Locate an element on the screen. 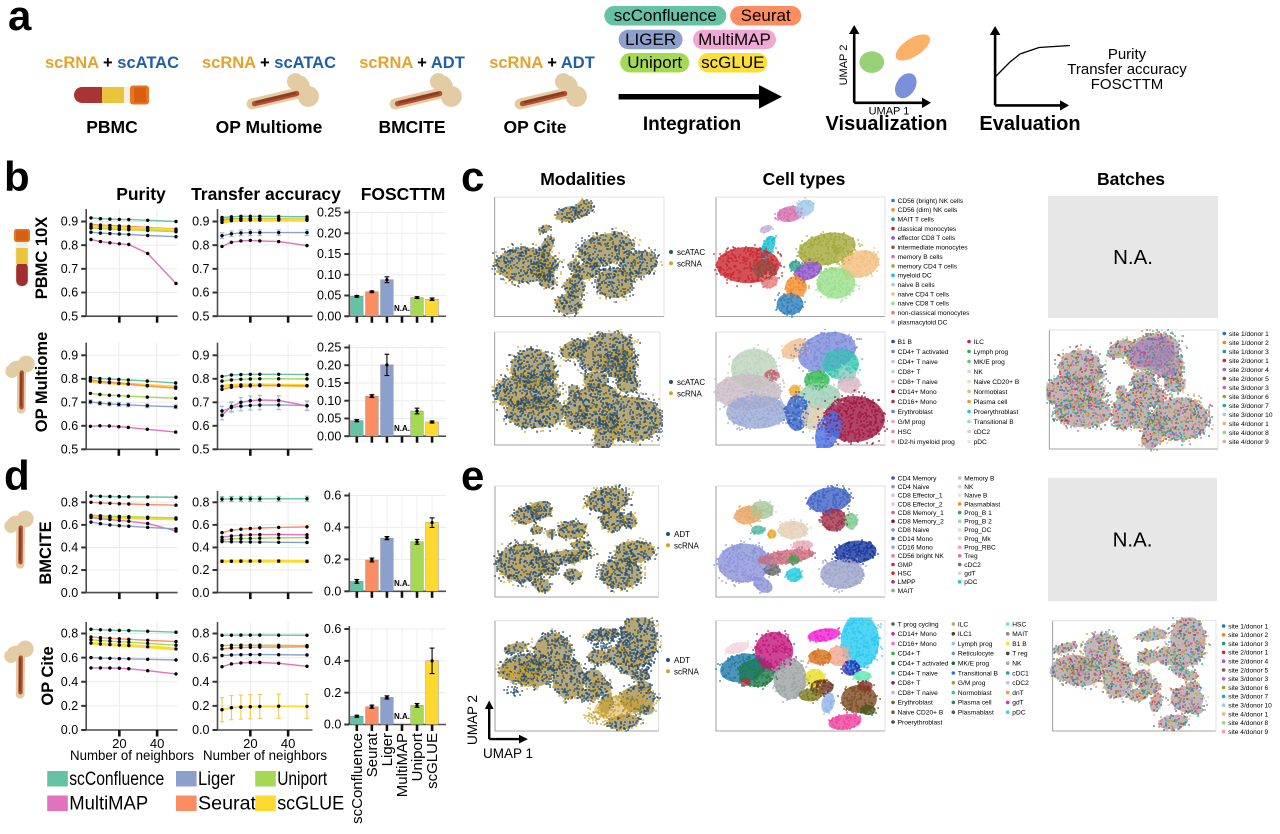  svg-text: naive B cells is located at coordinates (917, 285).